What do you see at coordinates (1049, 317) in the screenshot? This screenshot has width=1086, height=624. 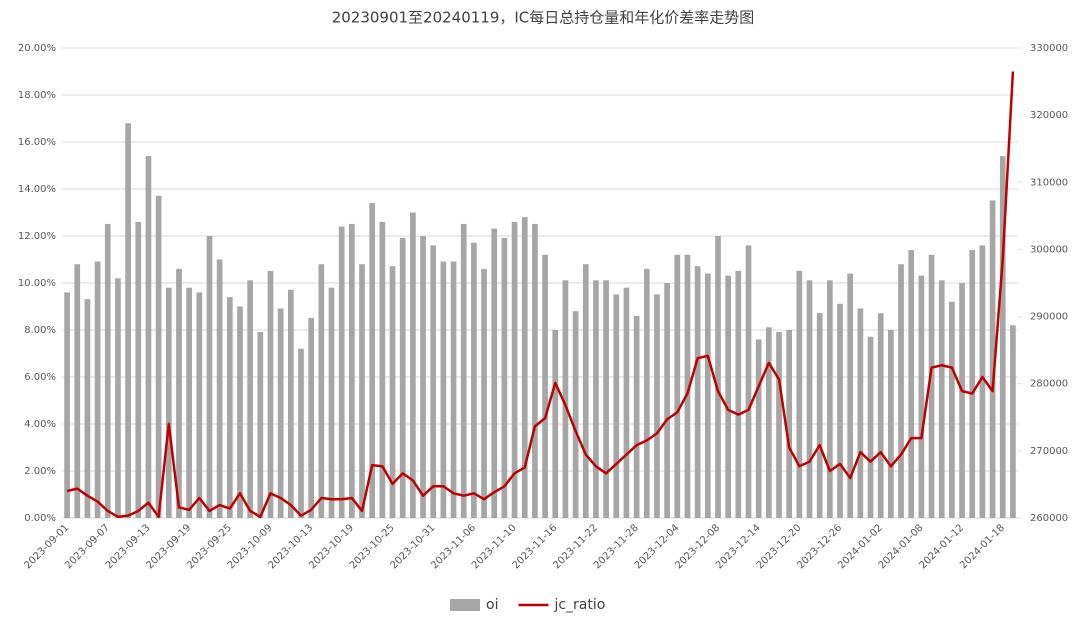 I see `y2-tick-label: 290000` at bounding box center [1049, 317].